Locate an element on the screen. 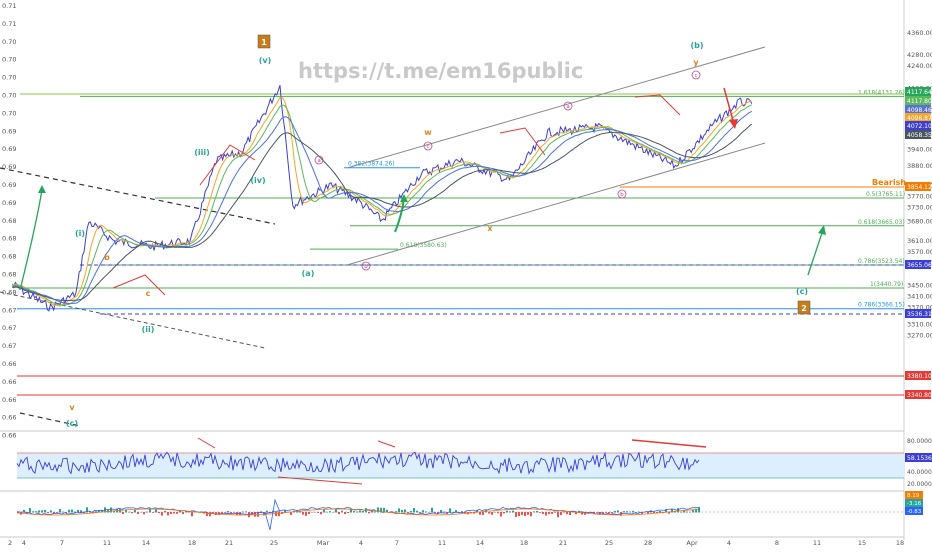 This screenshot has height=554, width=932. right-axis-tick: 3370.00 is located at coordinates (919, 308).